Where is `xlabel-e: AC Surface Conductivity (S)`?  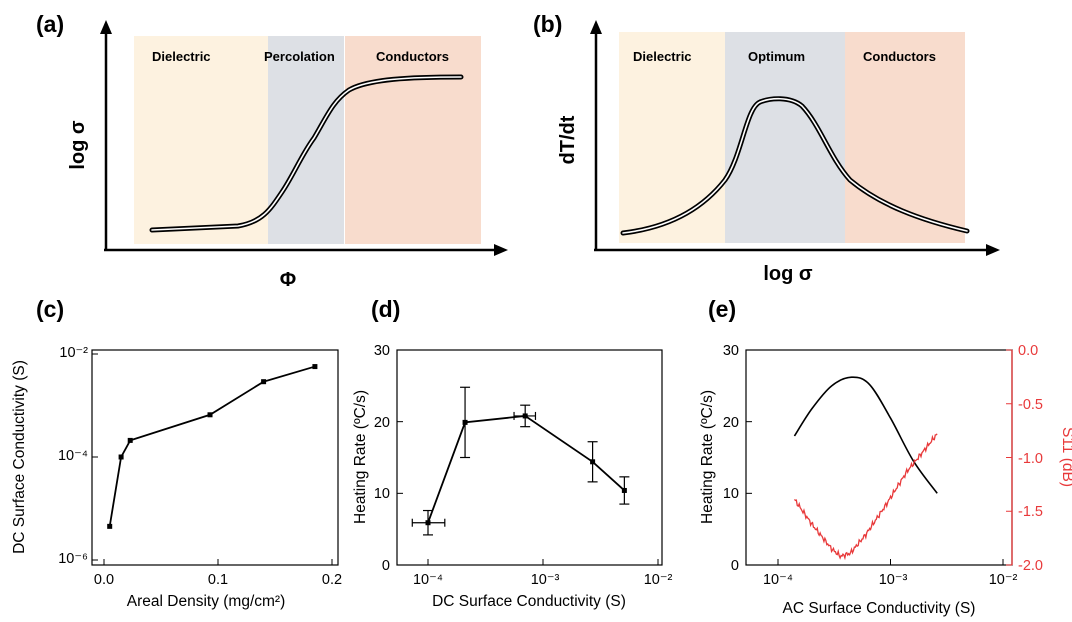 xlabel-e: AC Surface Conductivity (S) is located at coordinates (879, 608).